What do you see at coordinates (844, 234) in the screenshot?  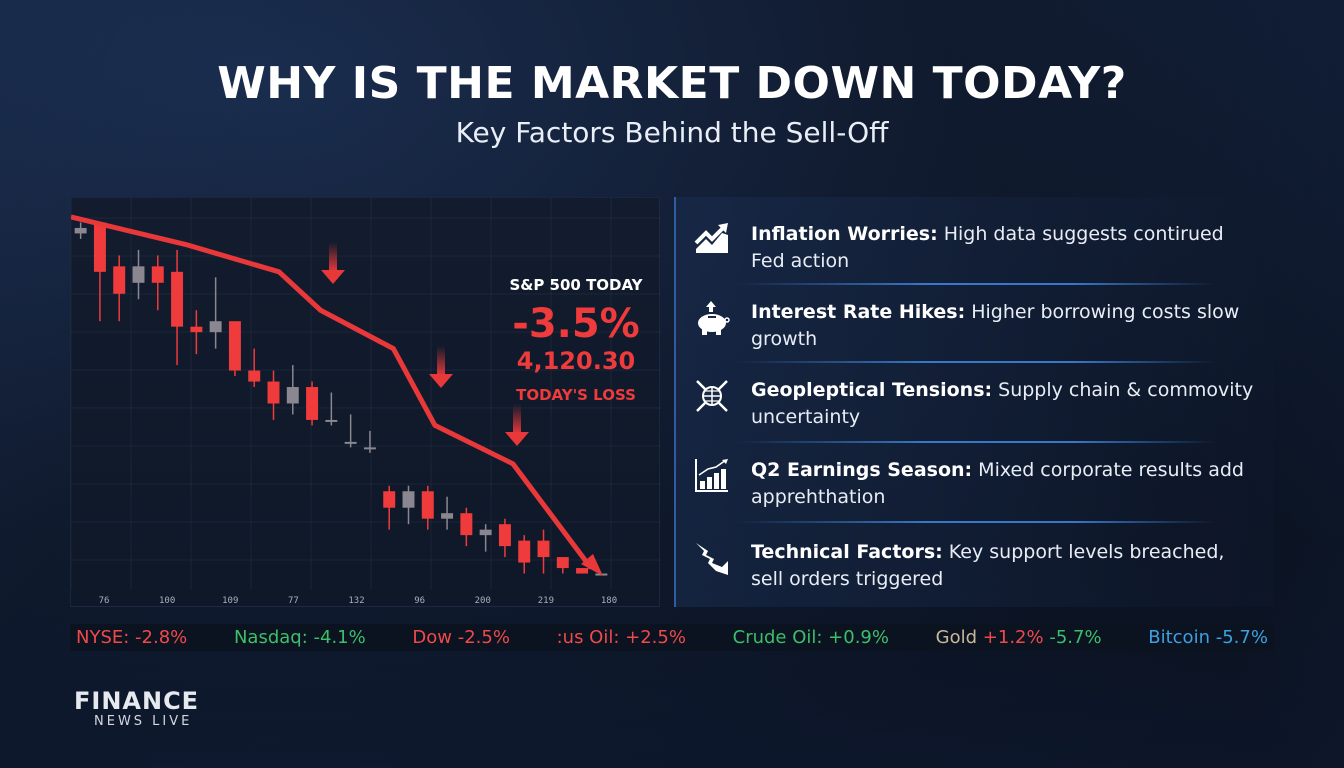 I see `factor-title: Inflation Worries:` at bounding box center [844, 234].